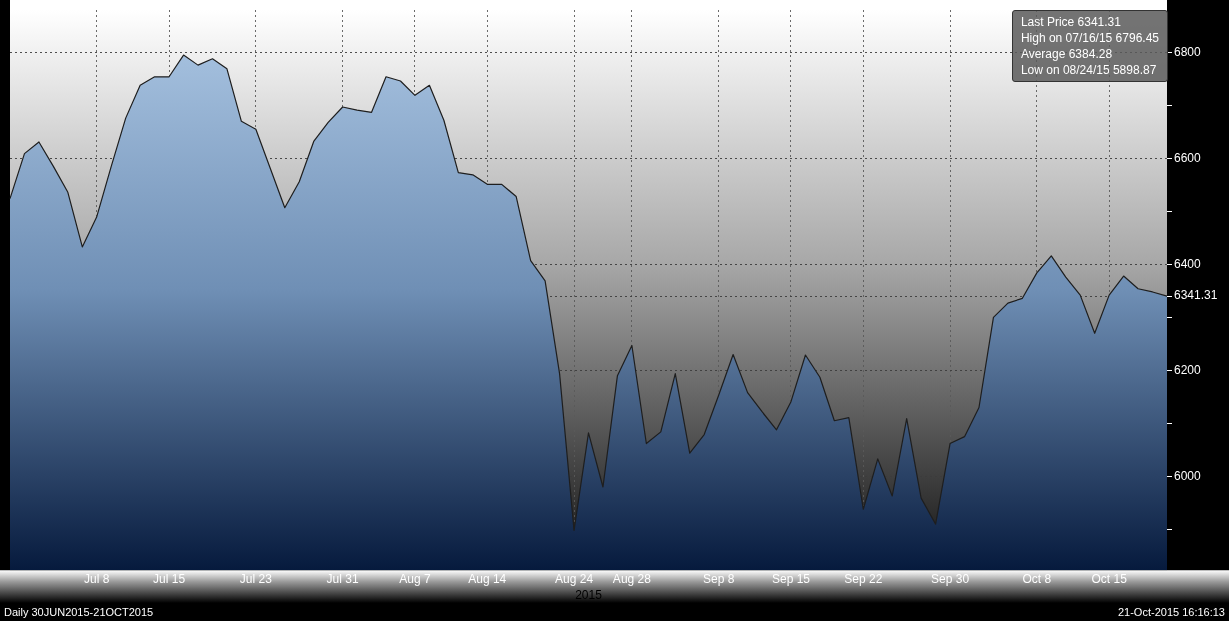 The height and width of the screenshot is (621, 1229). What do you see at coordinates (1196, 295) in the screenshot?
I see `y-tick-label: 6341.31` at bounding box center [1196, 295].